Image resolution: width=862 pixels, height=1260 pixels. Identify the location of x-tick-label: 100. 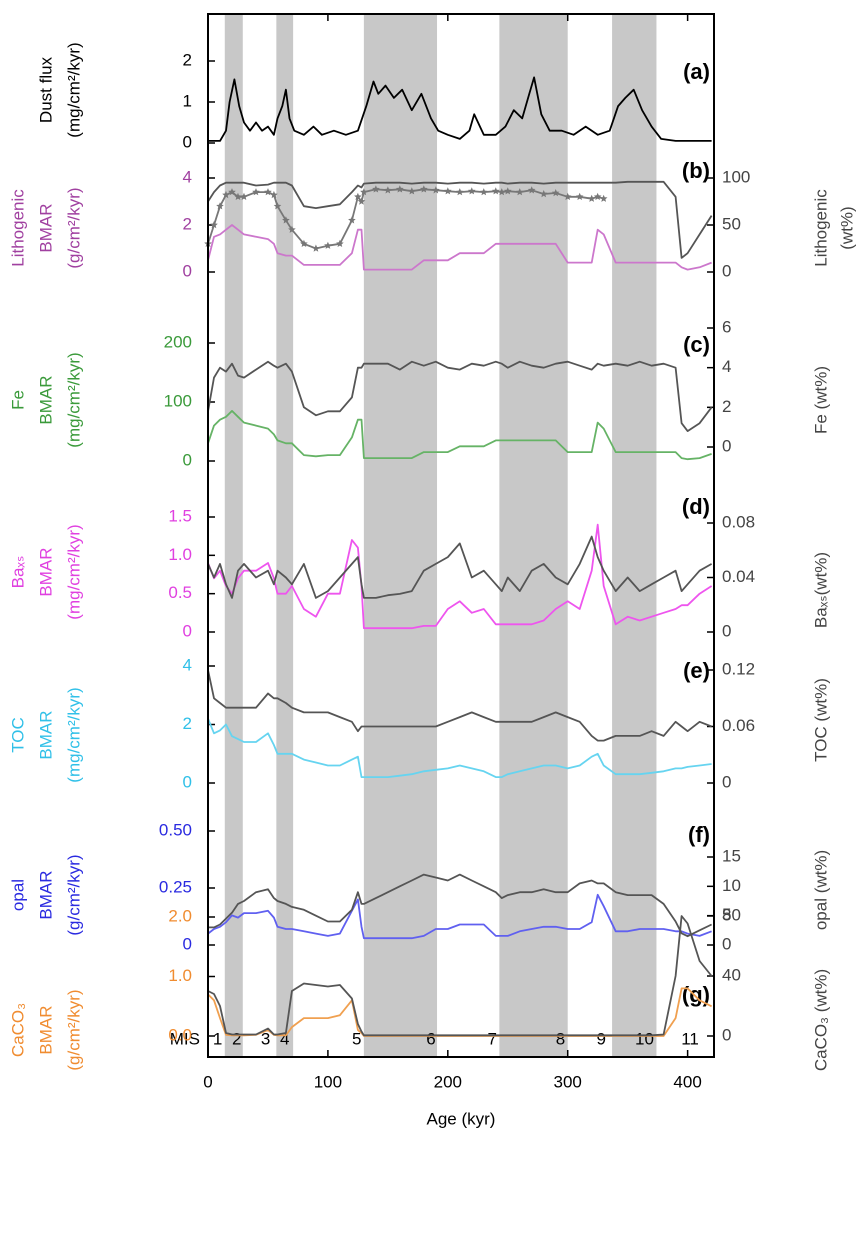
(328, 1081).